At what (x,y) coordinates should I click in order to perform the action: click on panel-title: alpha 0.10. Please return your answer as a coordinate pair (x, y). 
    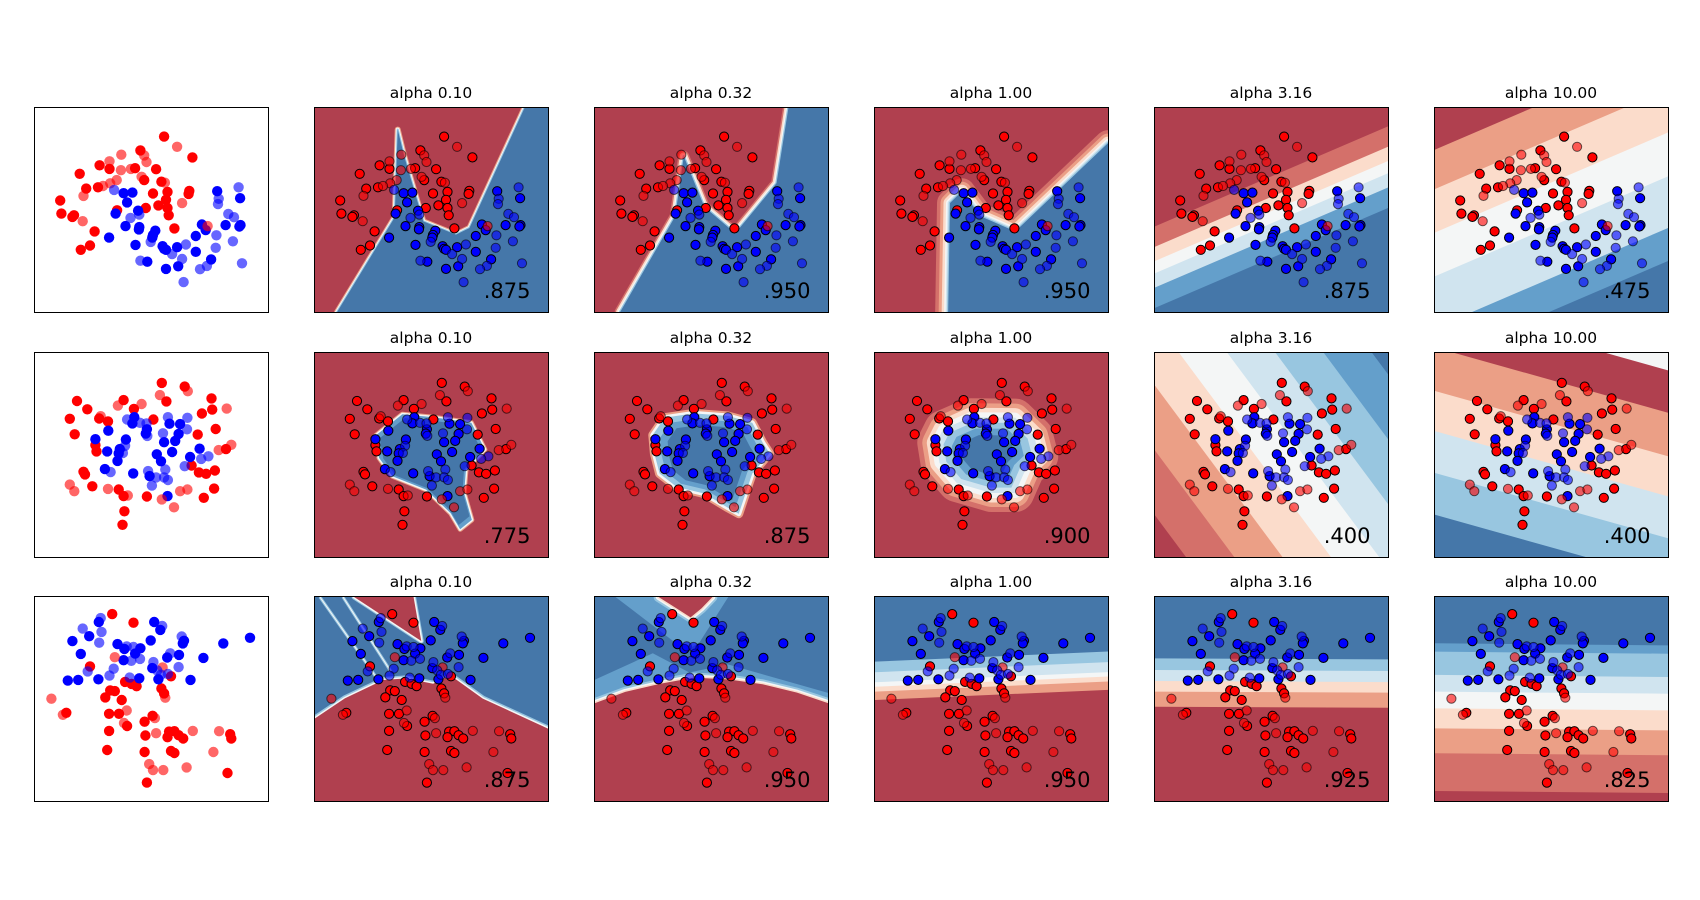
    Looking at the image, I should click on (431, 338).